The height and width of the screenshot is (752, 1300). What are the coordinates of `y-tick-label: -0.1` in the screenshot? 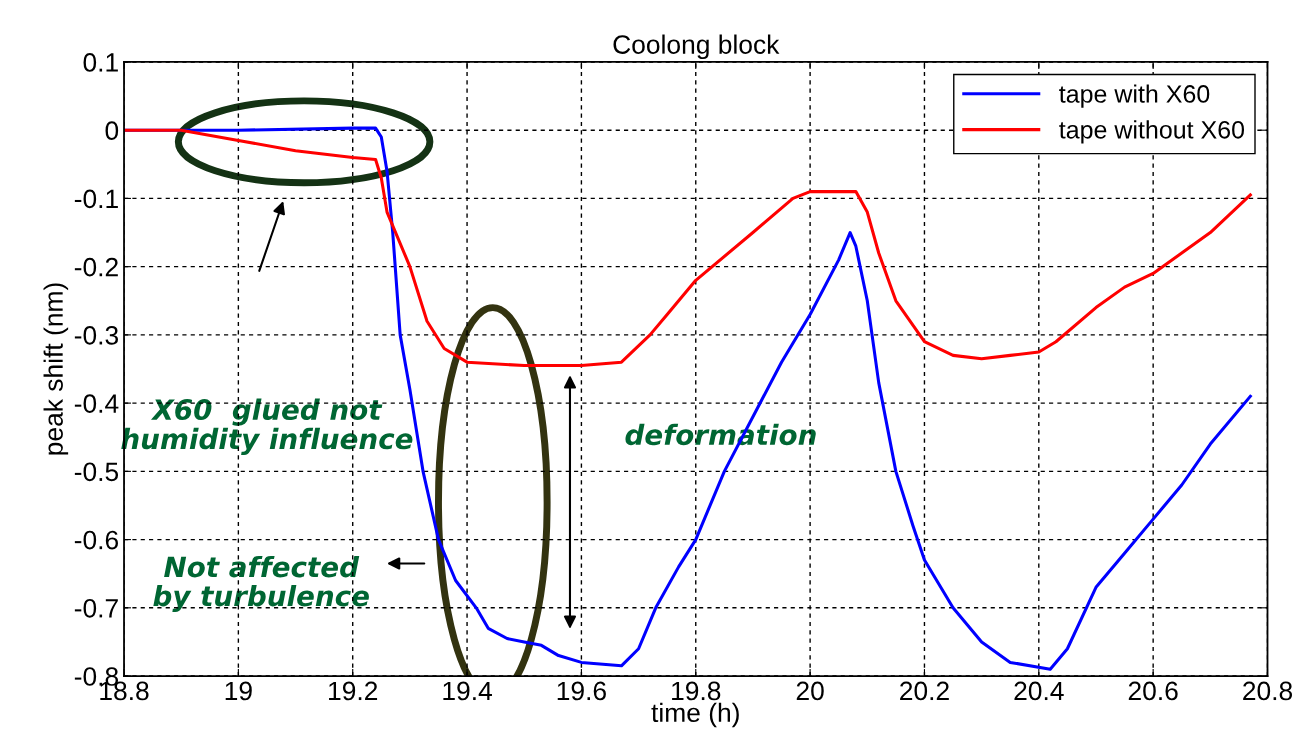 It's located at (96, 199).